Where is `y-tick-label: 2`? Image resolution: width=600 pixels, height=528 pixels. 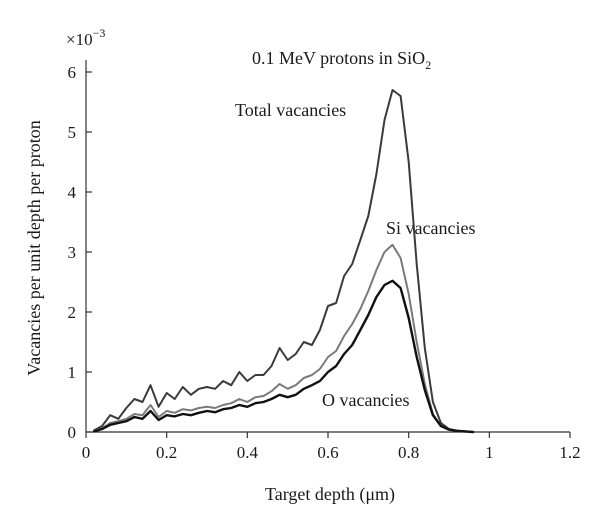
y-tick-label: 2 is located at coordinates (72, 312).